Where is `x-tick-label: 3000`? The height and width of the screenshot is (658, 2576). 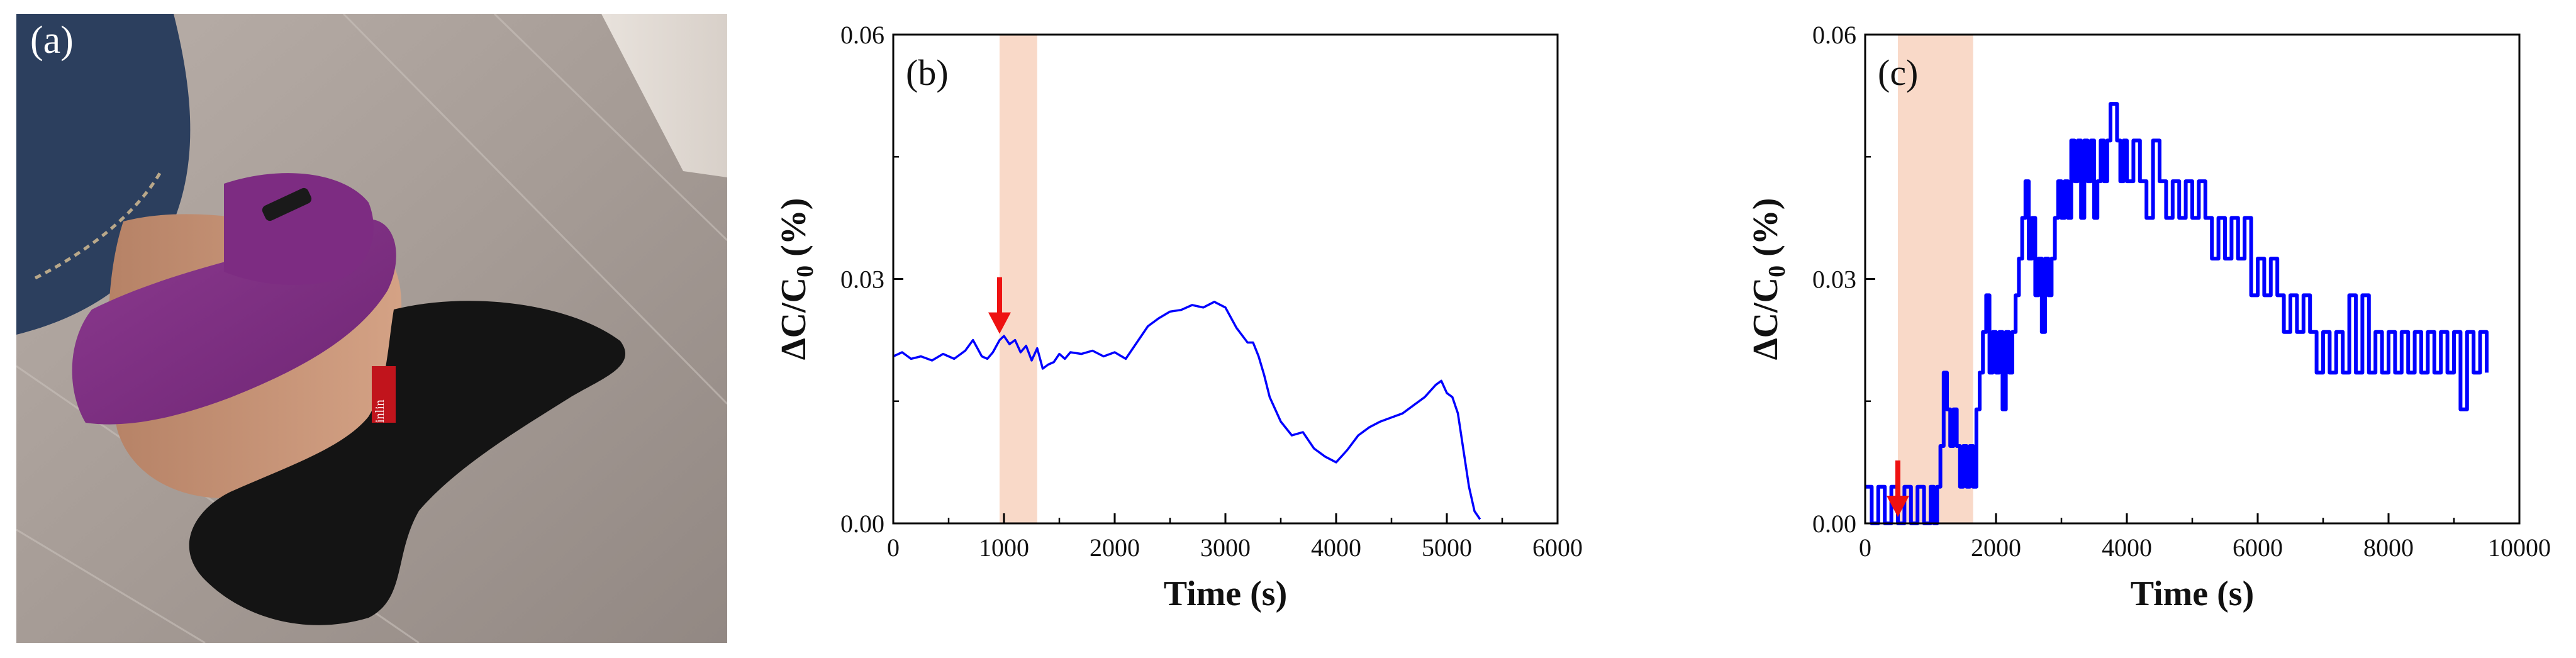
x-tick-label: 3000 is located at coordinates (1225, 547).